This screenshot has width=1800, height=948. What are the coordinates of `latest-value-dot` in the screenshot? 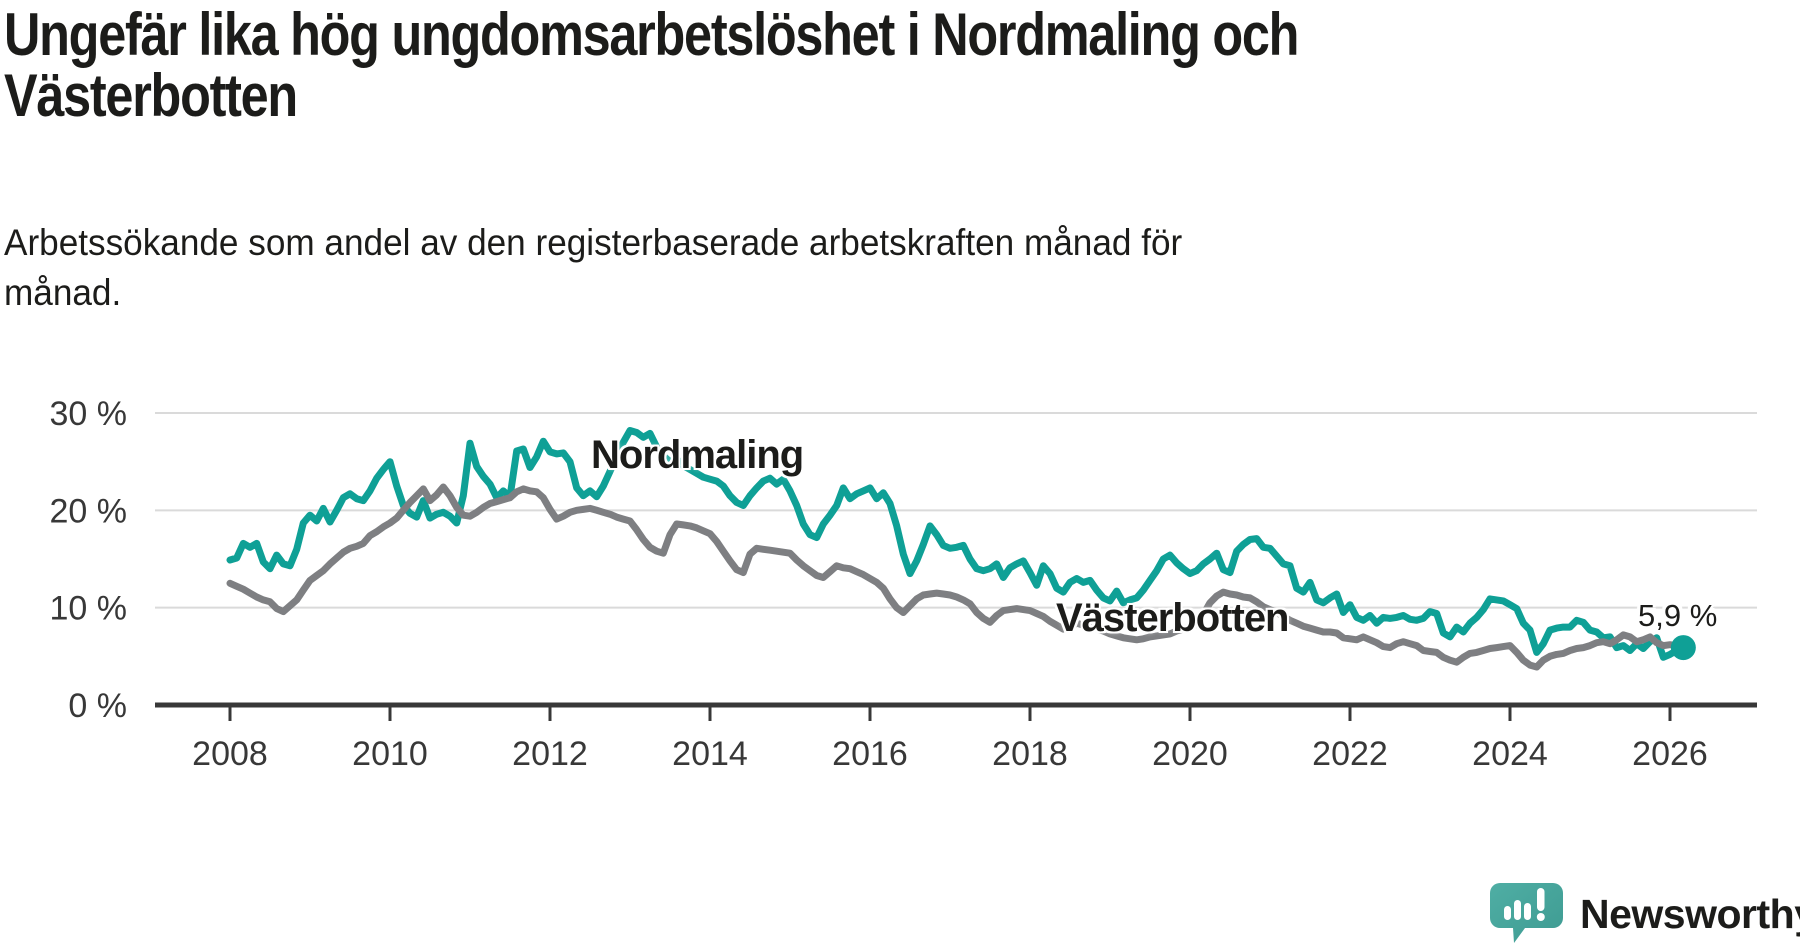 It's located at (1683, 648).